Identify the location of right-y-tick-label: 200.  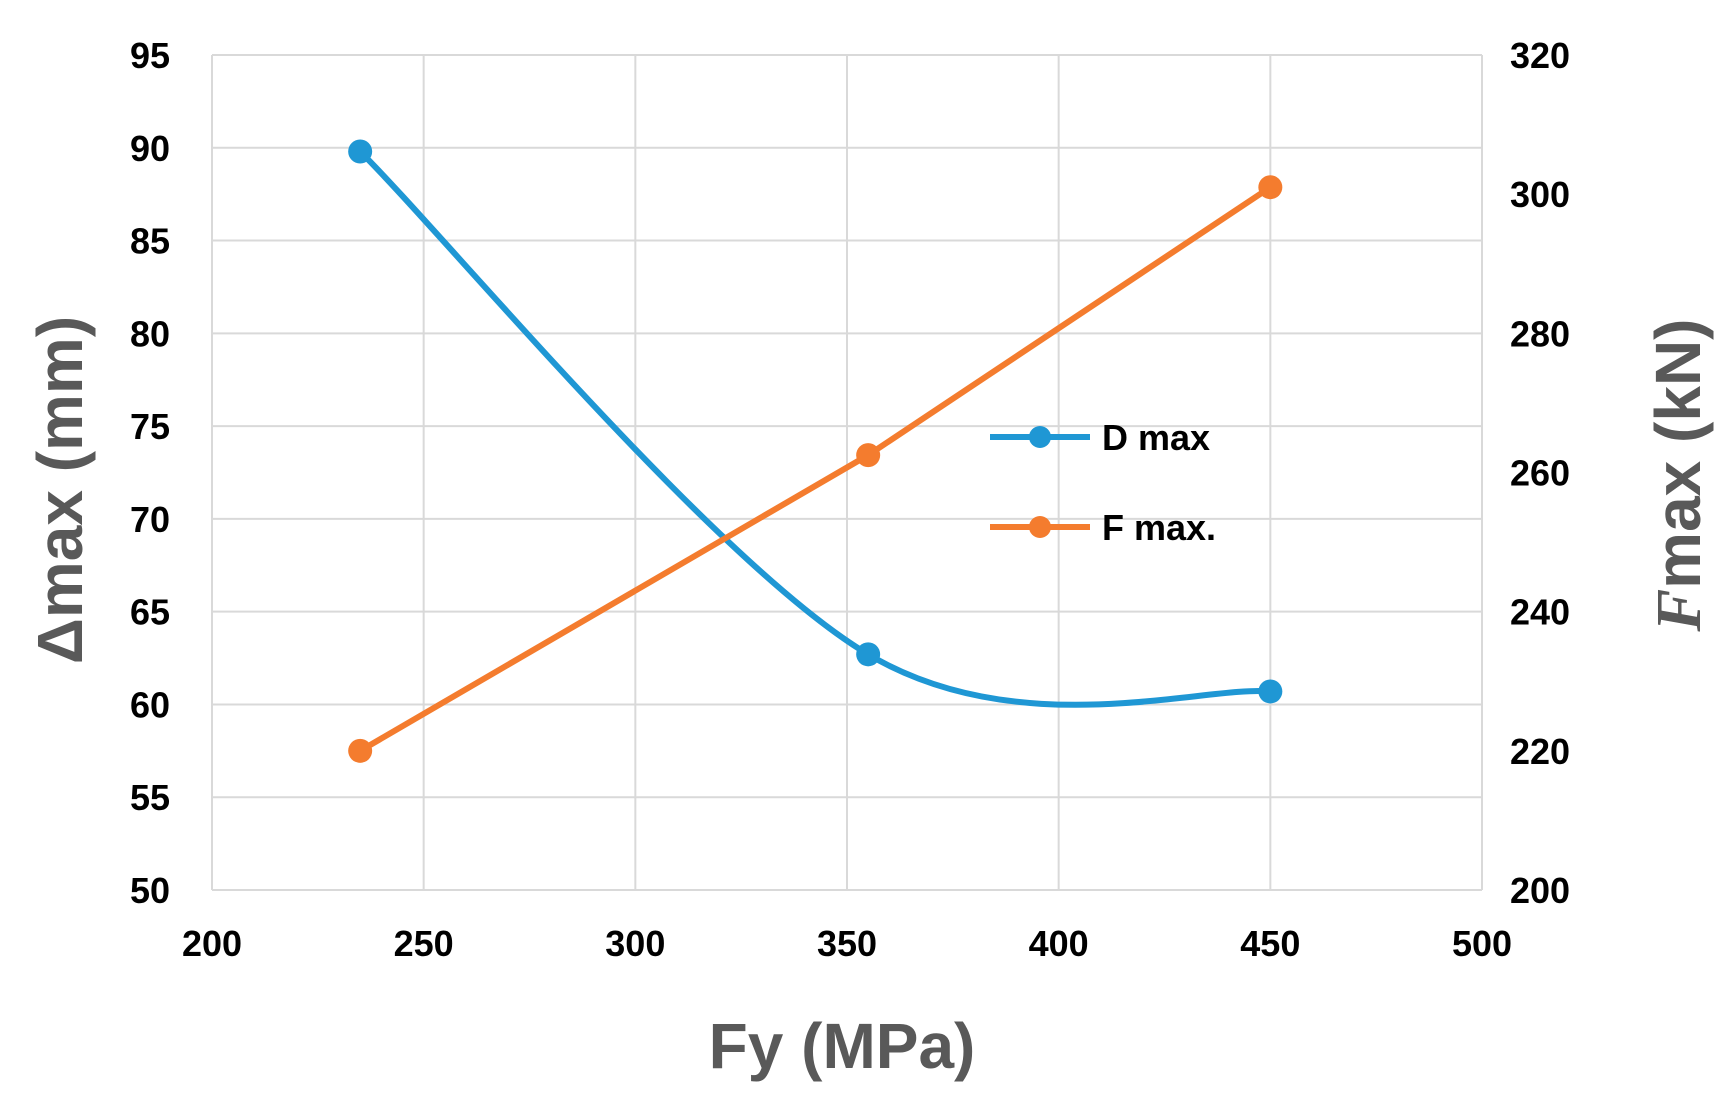
(1540, 890).